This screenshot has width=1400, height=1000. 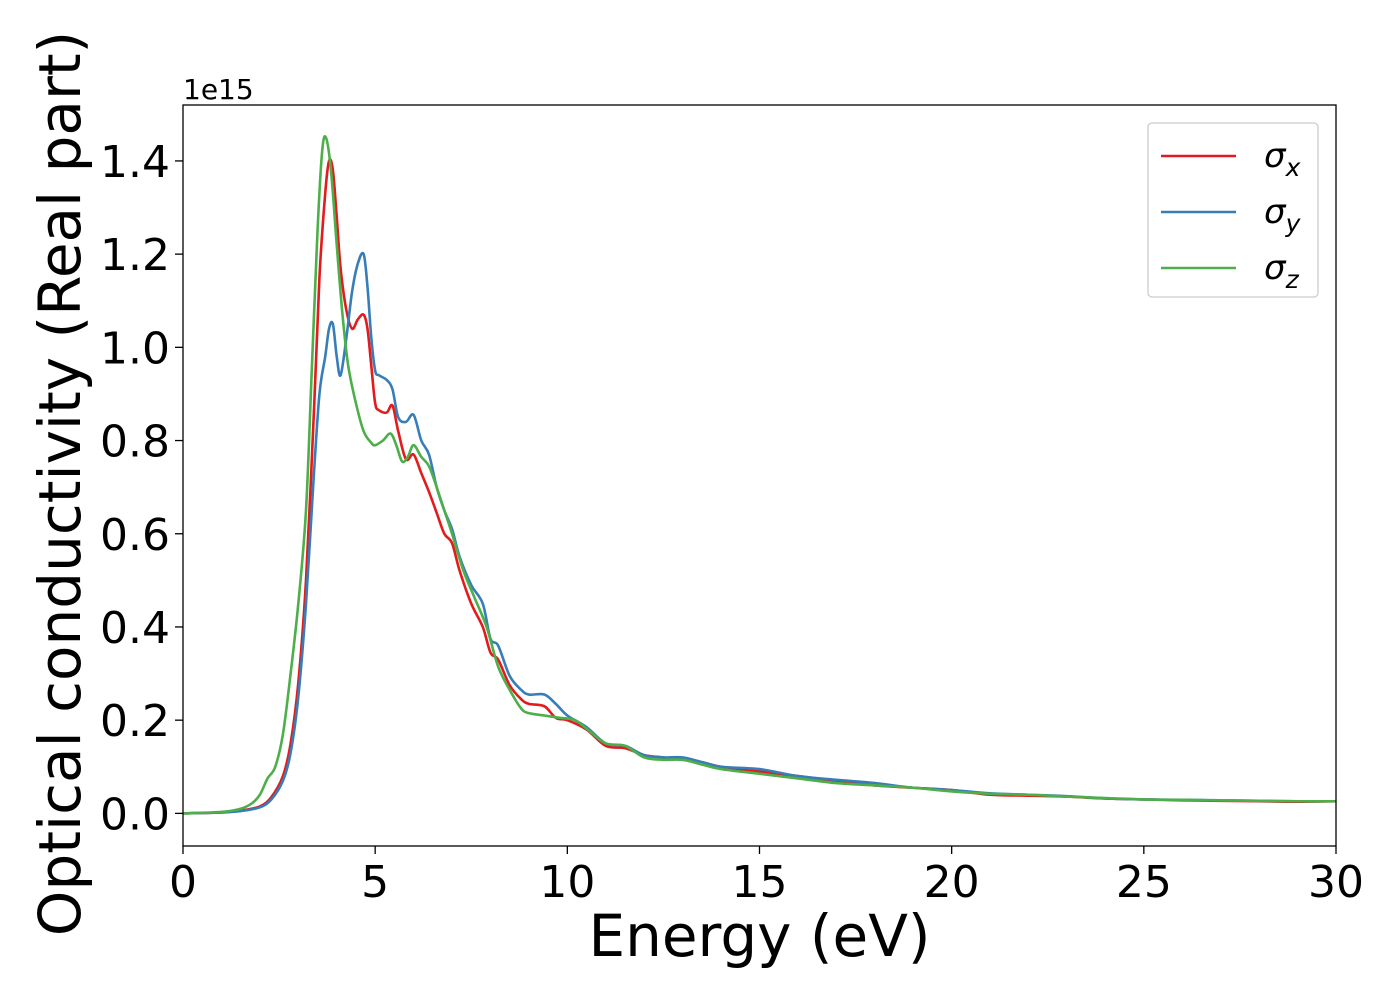 I want to click on x-tick-label: 15, so click(x=760, y=882).